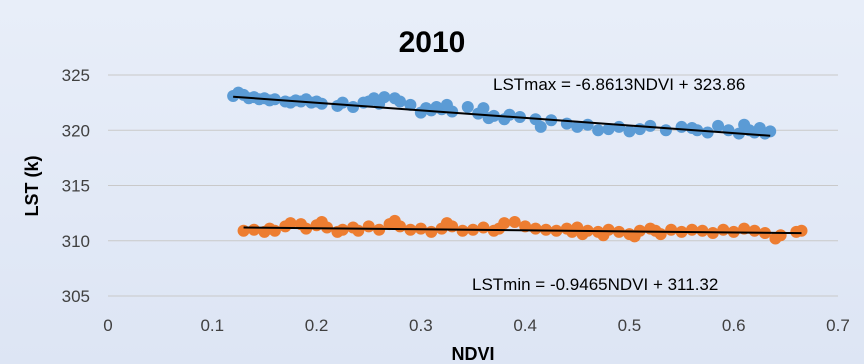  I want to click on y-tick-label: 315, so click(76, 186).